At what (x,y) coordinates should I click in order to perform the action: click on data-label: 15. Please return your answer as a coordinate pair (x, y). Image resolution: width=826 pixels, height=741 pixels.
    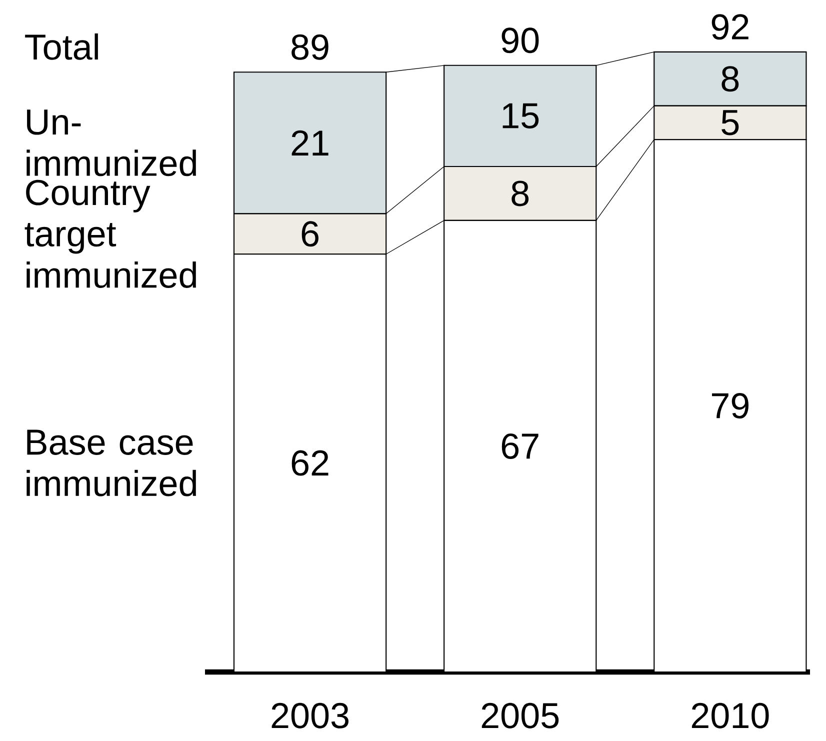
    Looking at the image, I should click on (520, 116).